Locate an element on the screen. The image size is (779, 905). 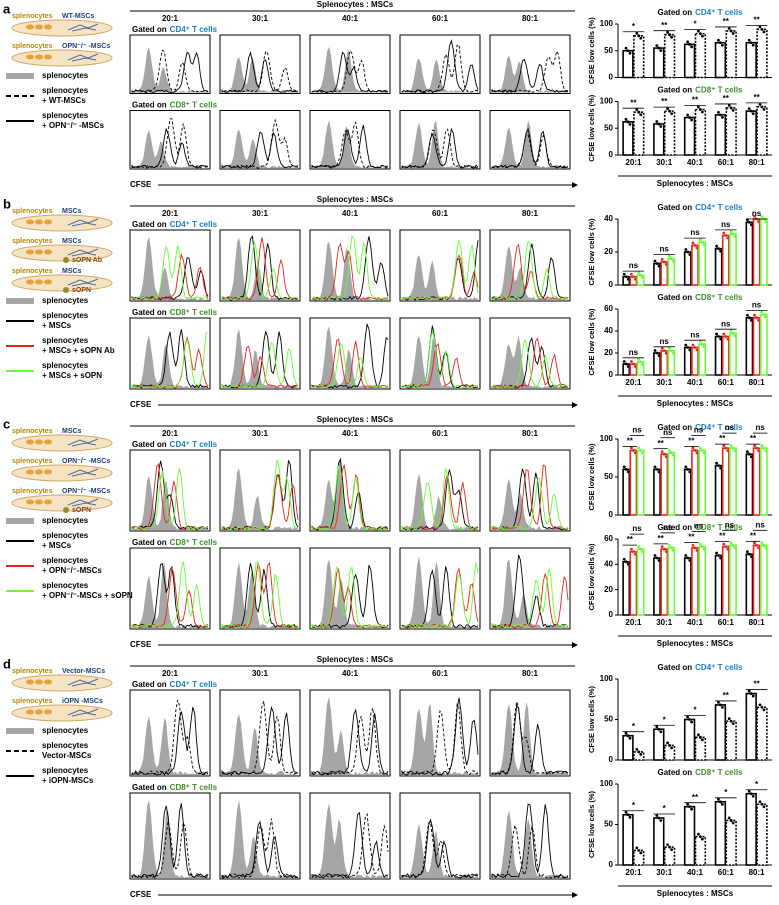
msc is located at coordinates (83, 222).